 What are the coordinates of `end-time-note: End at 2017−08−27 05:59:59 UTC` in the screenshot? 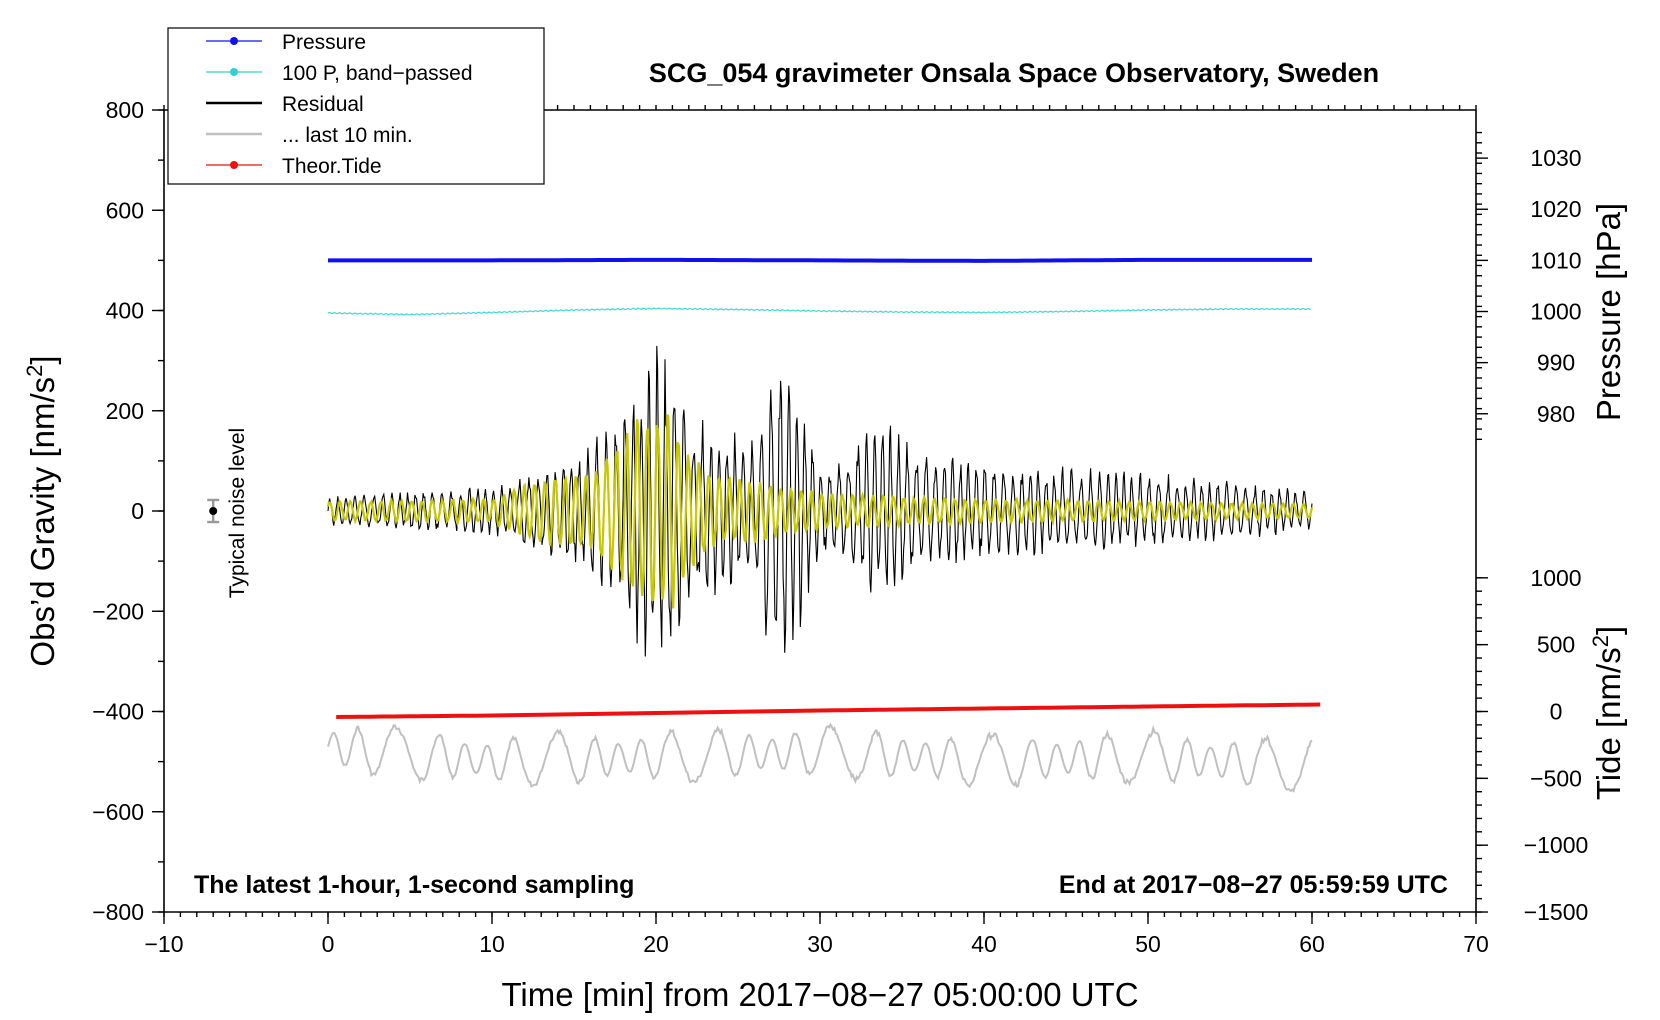 It's located at (1253, 885).